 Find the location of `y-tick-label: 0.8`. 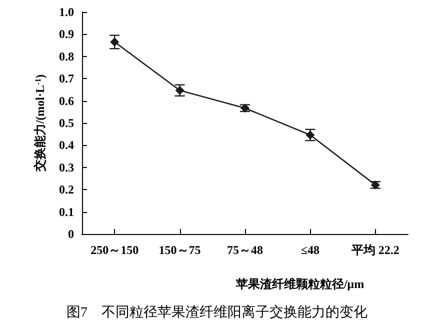

y-tick-label: 0.8 is located at coordinates (66, 56).